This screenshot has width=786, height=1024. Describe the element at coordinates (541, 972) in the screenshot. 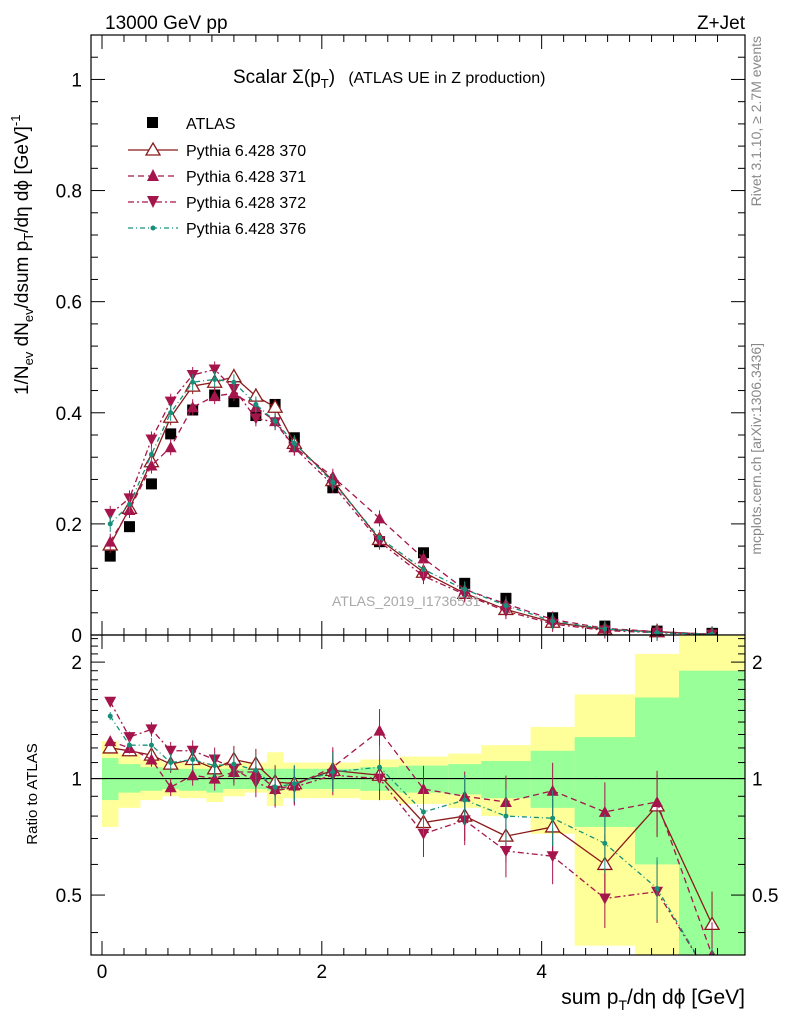

I see `x-tick-label: 4` at that location.